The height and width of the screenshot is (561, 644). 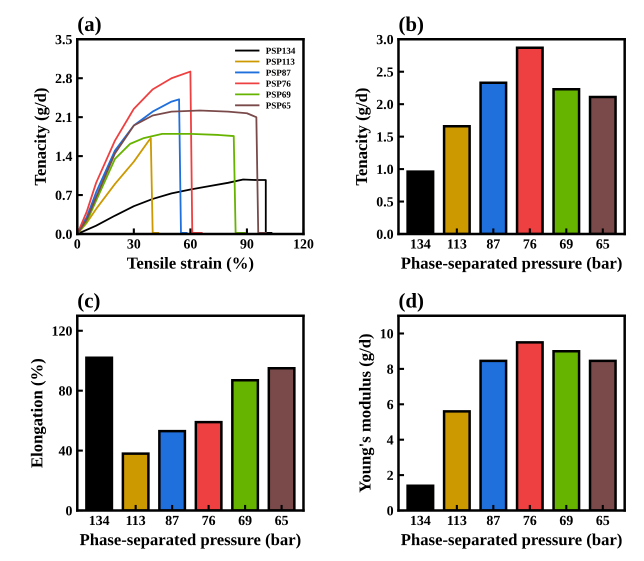 What do you see at coordinates (64, 117) in the screenshot?
I see `y-tick-label: 2.1` at bounding box center [64, 117].